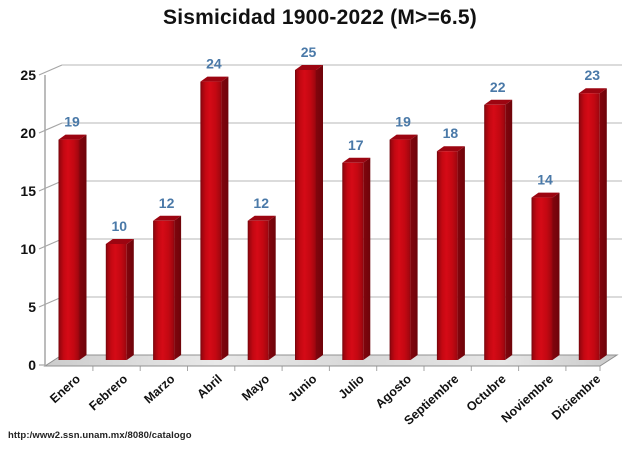  Describe the element at coordinates (28, 249) in the screenshot. I see `y-axis-tick-label: 10` at that location.